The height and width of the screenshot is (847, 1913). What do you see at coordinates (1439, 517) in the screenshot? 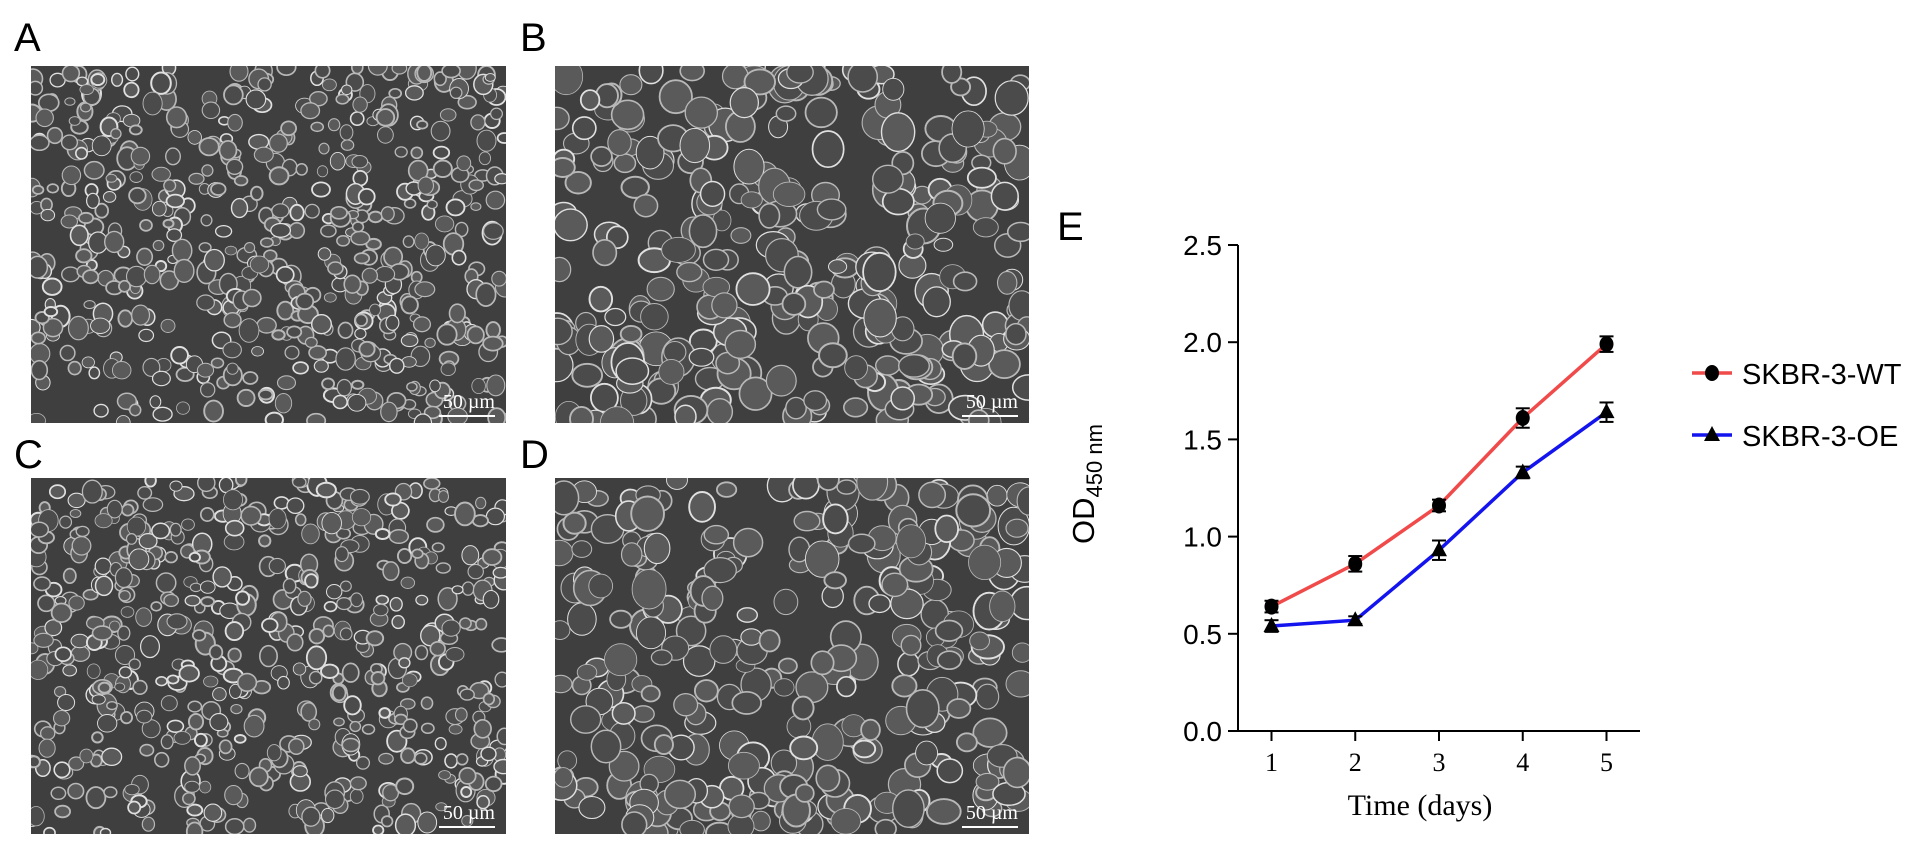
I see `series-skbr-3-oe` at bounding box center [1439, 517].